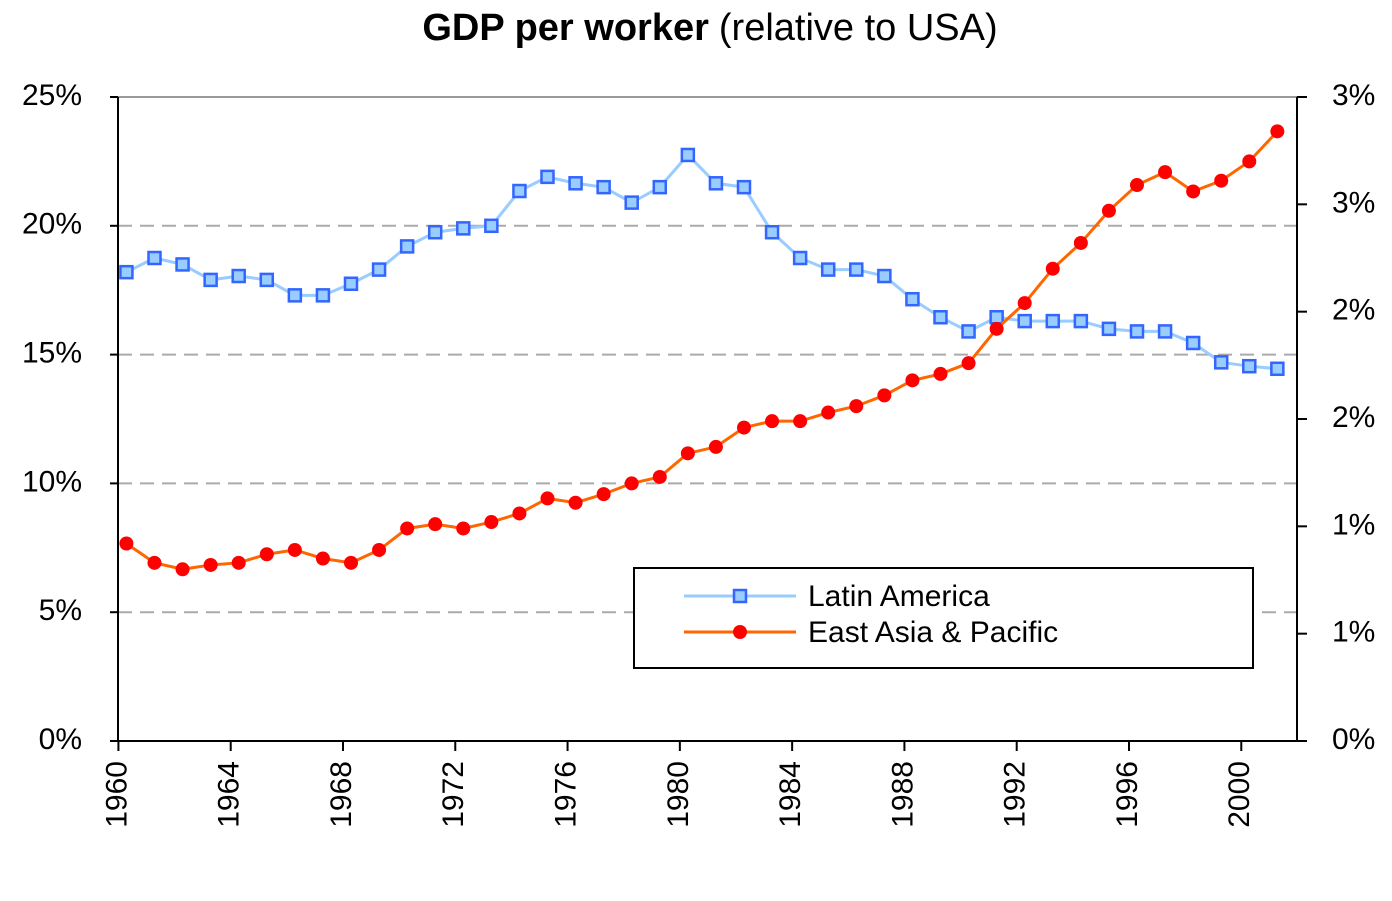  I want to click on y2-tick-label: 0%, so click(1353, 739).